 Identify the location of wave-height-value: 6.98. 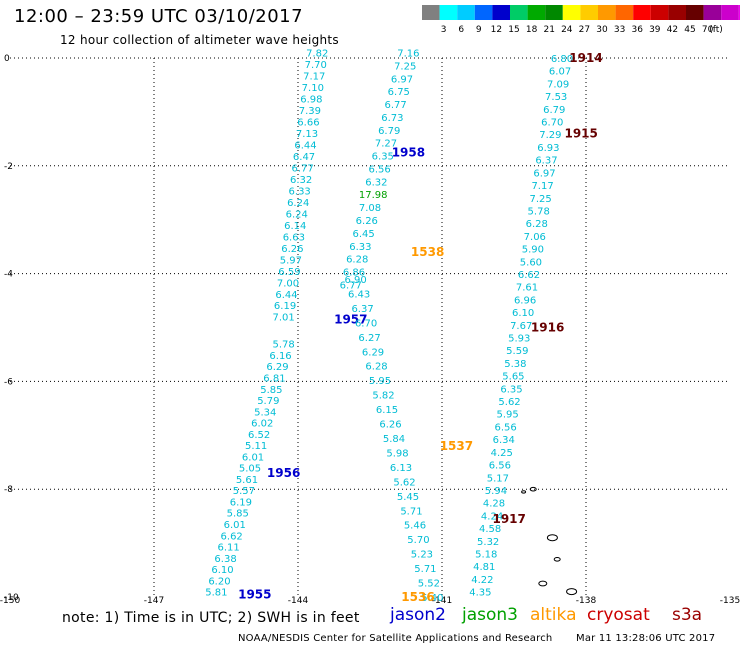
(311, 100).